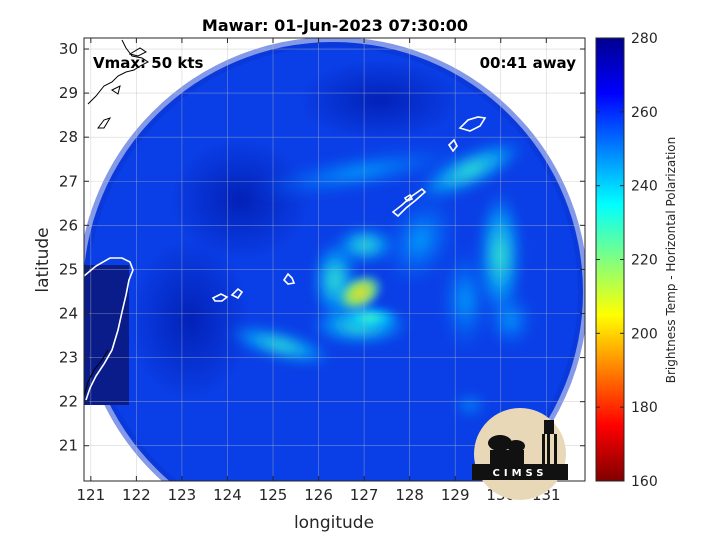 The image size is (720, 540). What do you see at coordinates (370, 318) in the screenshot?
I see `eyewall-south` at bounding box center [370, 318].